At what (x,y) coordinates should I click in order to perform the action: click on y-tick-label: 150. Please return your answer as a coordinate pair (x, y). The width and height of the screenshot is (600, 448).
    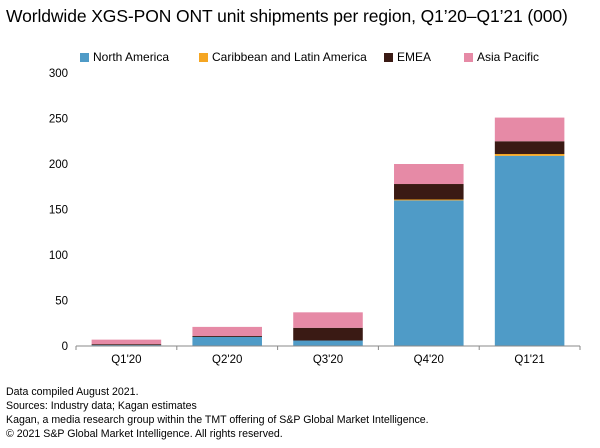
    Looking at the image, I should click on (58, 211).